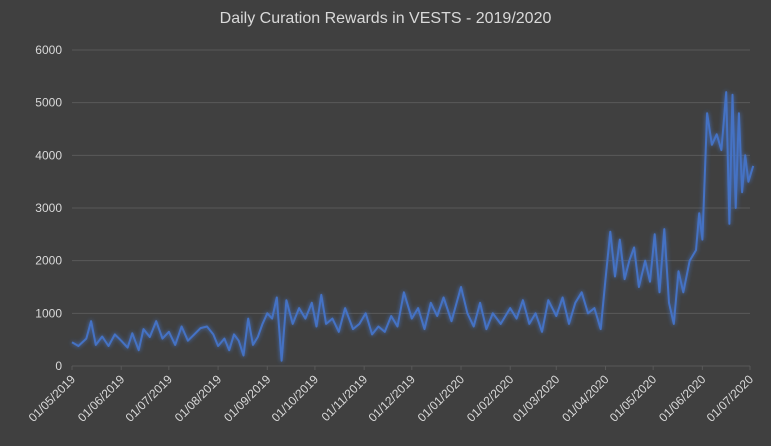 This screenshot has height=446, width=771. I want to click on x-tick-label: 01/09/2019, so click(247, 398).